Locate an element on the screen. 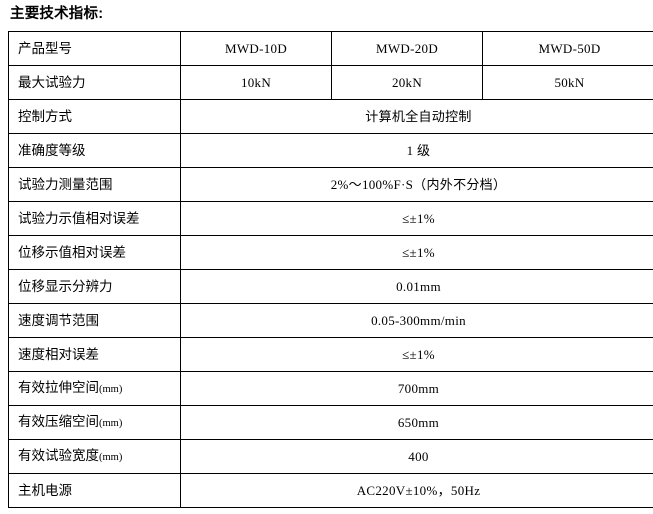 Image resolution: width=653 pixels, height=514 pixels. row-label-test-width: 有效试验宽度(mm) is located at coordinates (94, 456).